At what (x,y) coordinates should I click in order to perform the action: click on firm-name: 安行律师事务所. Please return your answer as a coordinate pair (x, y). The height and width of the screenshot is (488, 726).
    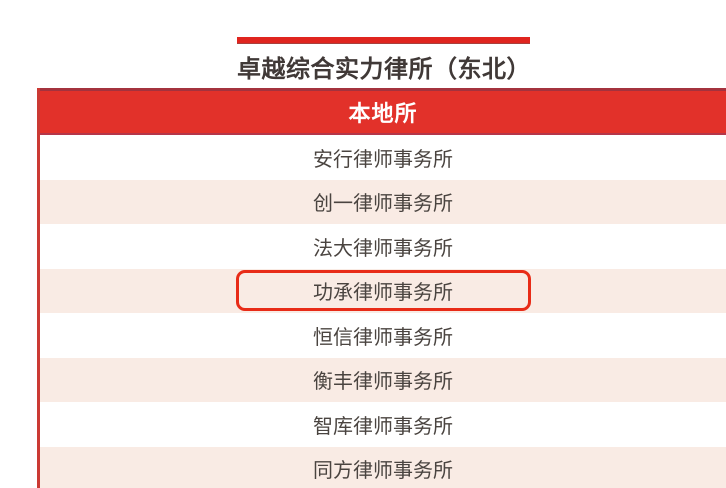
    Looking at the image, I should click on (383, 159).